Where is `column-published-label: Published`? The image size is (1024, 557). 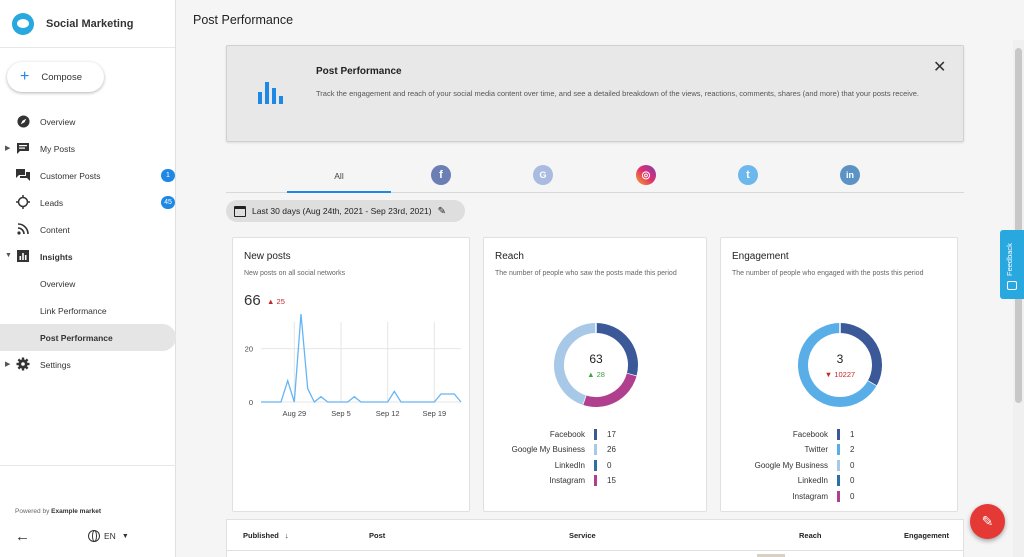 column-published-label: Published is located at coordinates (261, 535).